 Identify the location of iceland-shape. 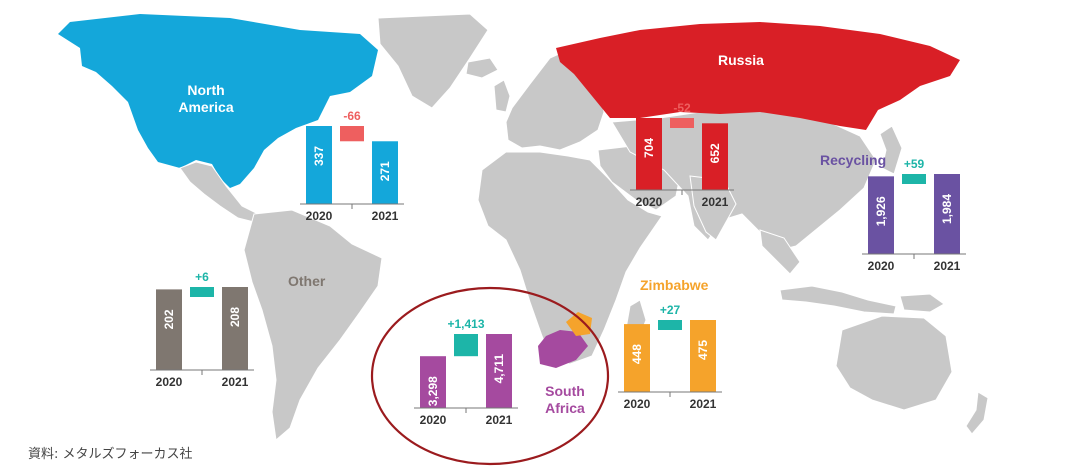
(482, 68).